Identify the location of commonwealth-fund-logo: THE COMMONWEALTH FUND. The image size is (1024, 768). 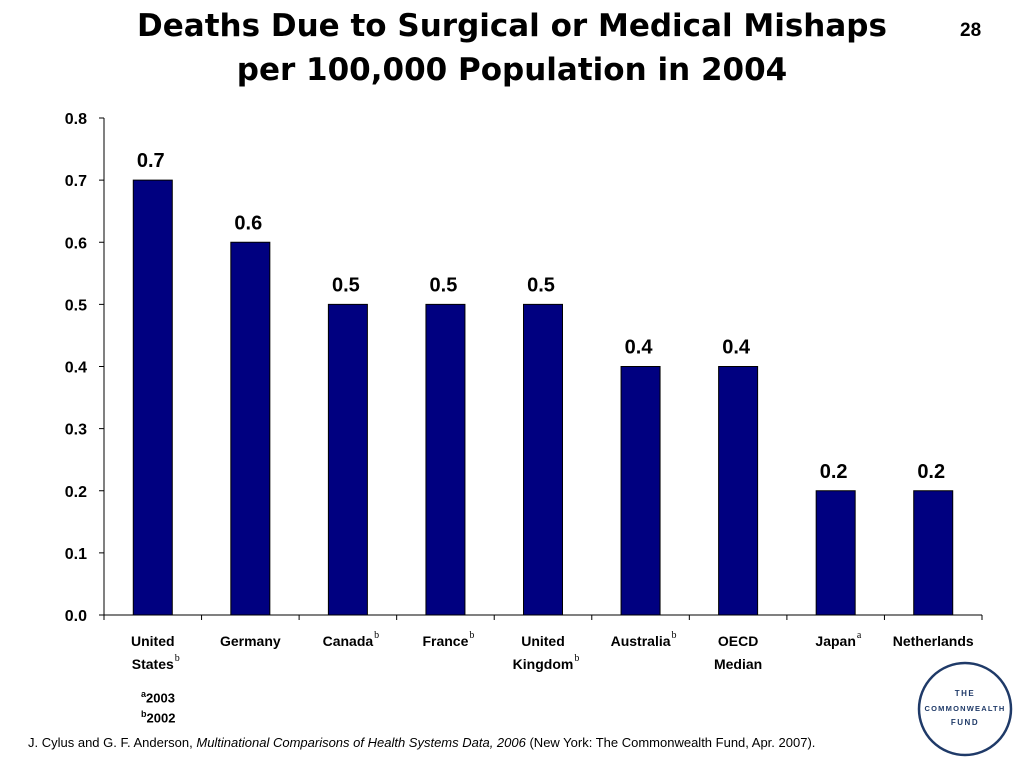
(965, 709).